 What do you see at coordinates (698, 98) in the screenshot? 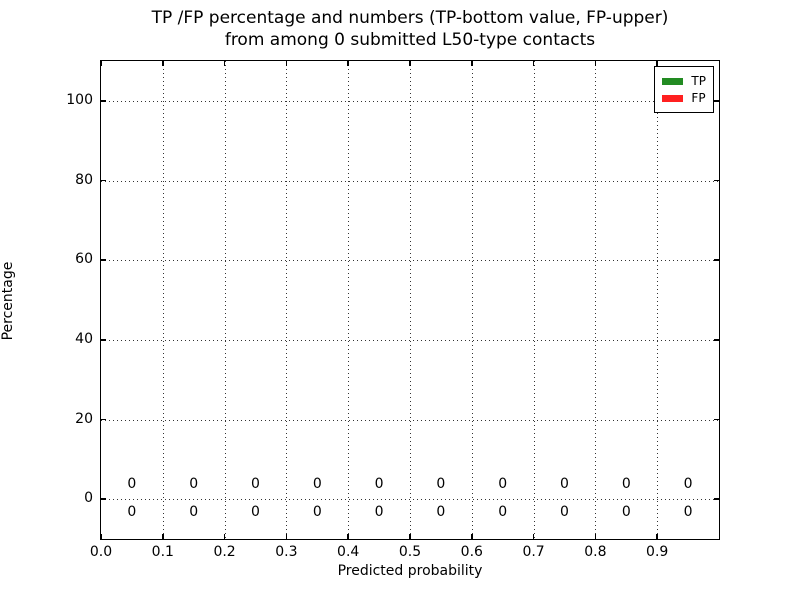
I see `legend-label-fp: FP` at bounding box center [698, 98].